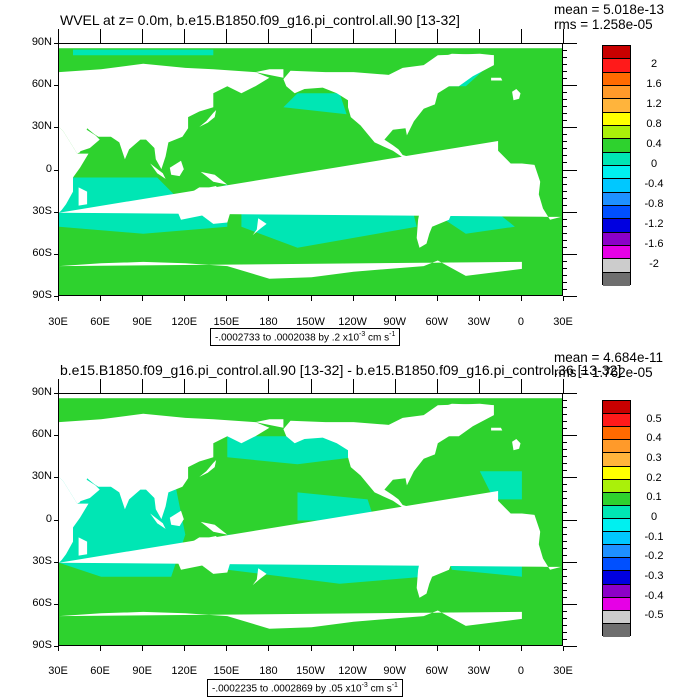 The height and width of the screenshot is (700, 700). What do you see at coordinates (654, 595) in the screenshot?
I see `colorbar-label: -0.4` at bounding box center [654, 595].